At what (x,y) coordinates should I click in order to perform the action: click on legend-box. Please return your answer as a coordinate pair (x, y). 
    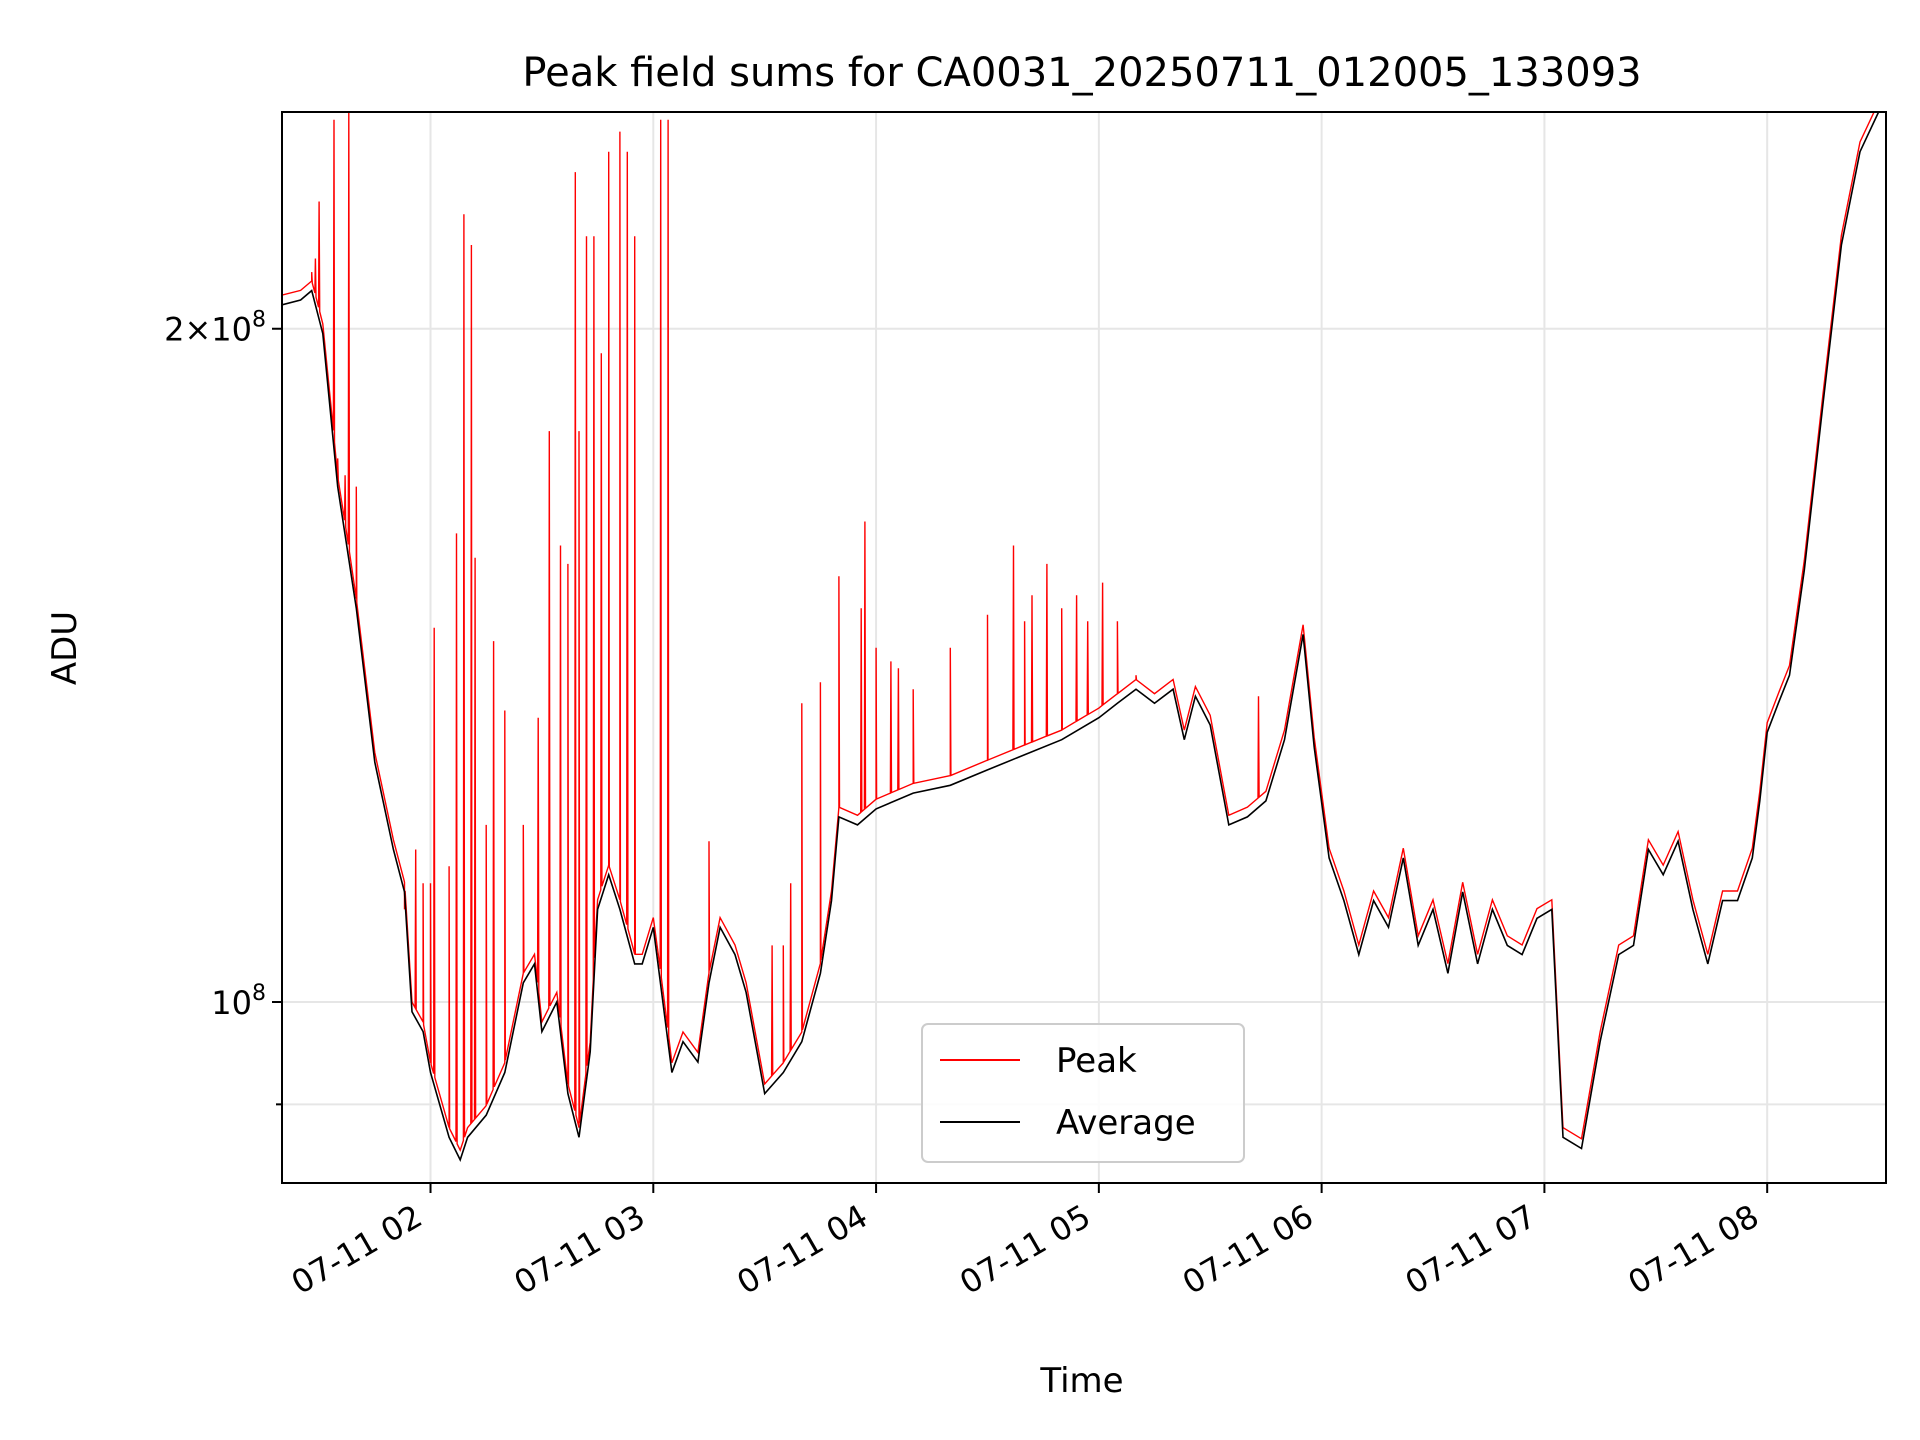
    Looking at the image, I should click on (1083, 1093).